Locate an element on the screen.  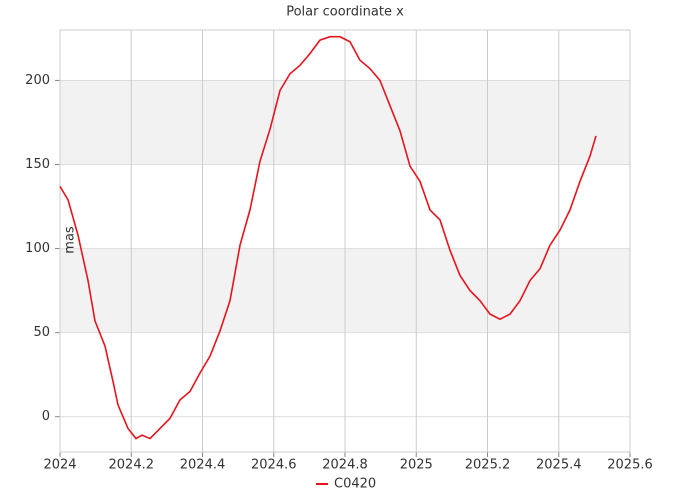
x-tick-label: 2024 is located at coordinates (59, 465).